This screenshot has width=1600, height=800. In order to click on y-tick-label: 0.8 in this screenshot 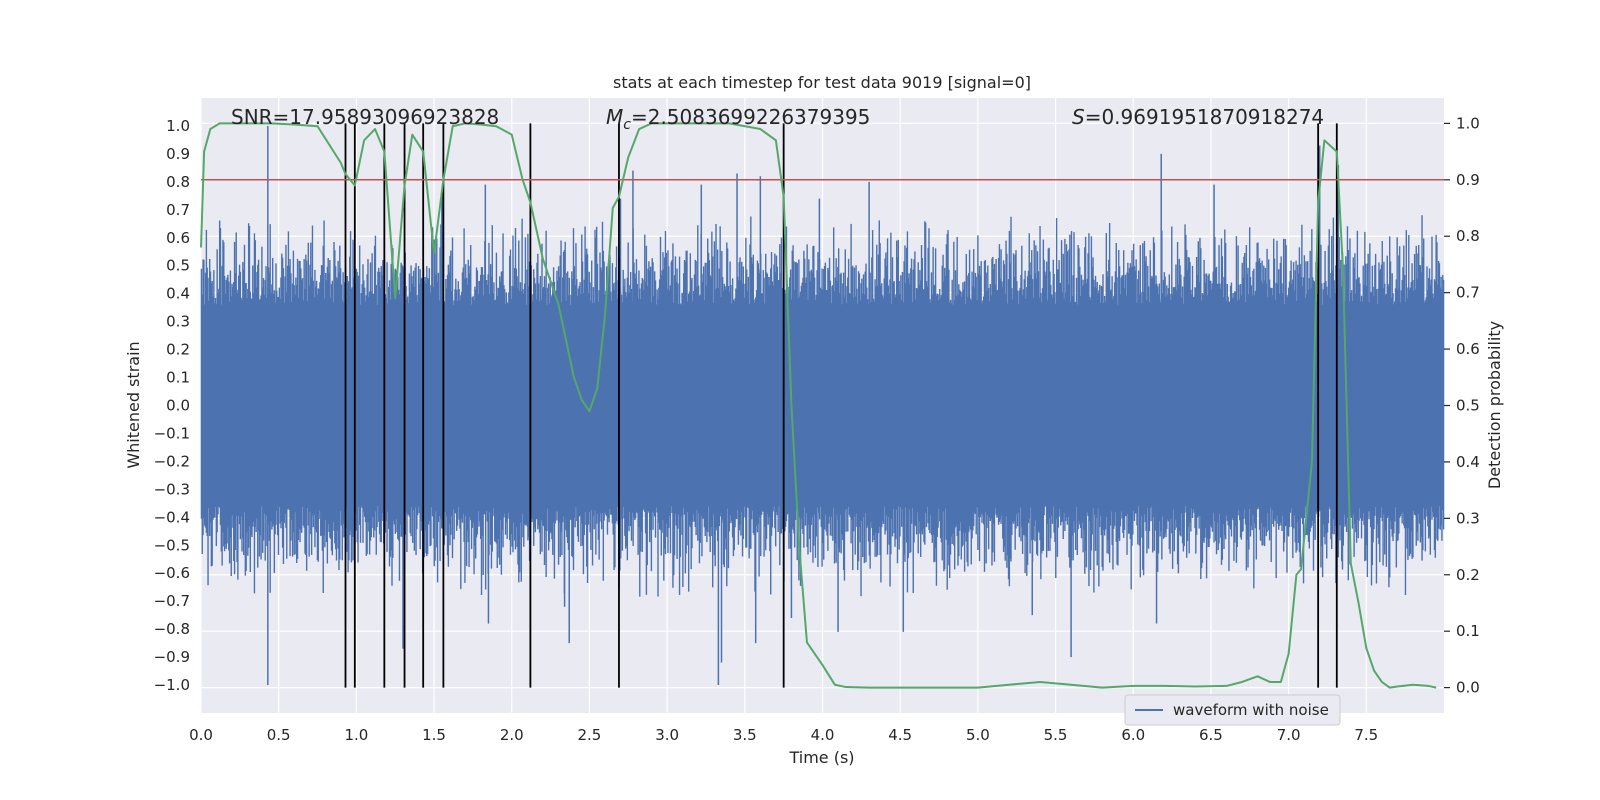, I will do `click(178, 182)`.